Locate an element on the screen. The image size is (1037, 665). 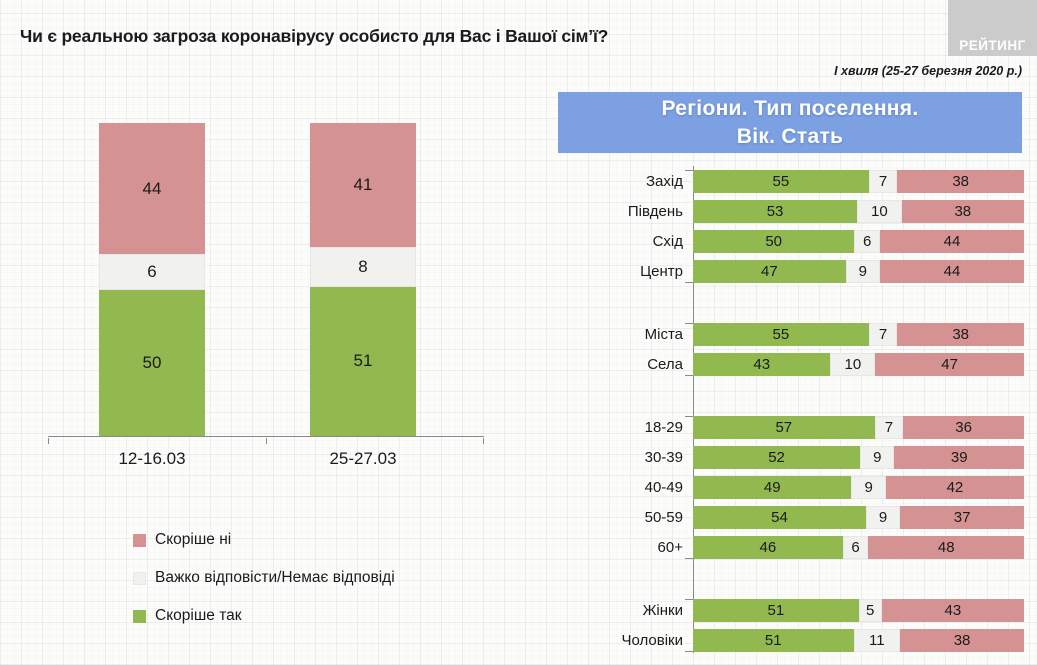
row-label: Села is located at coordinates (665, 364).